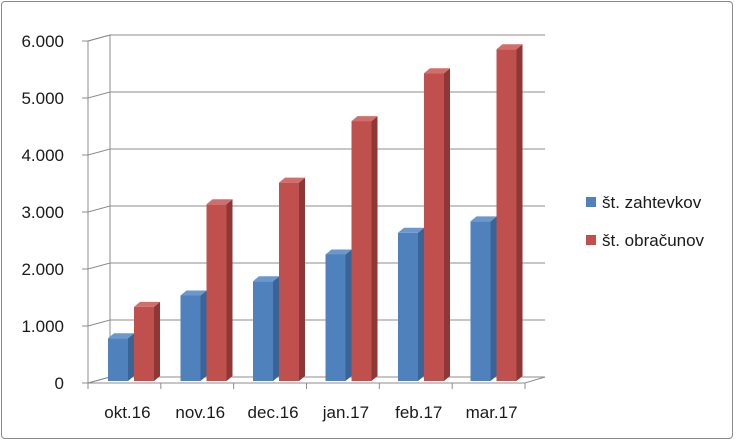 The image size is (736, 442). What do you see at coordinates (42, 269) in the screenshot?
I see `y-tick-label: 2.000` at bounding box center [42, 269].